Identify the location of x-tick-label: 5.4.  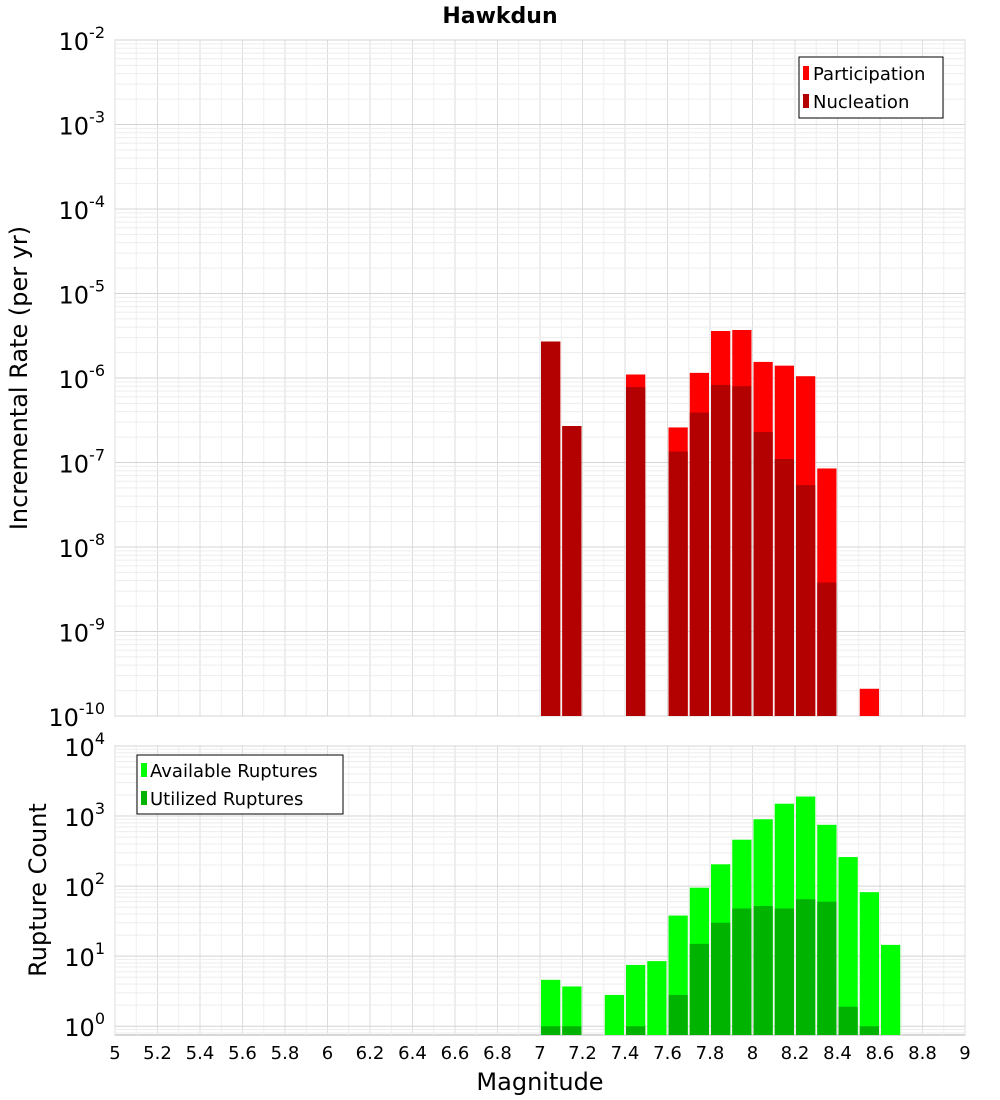
(200, 1053).